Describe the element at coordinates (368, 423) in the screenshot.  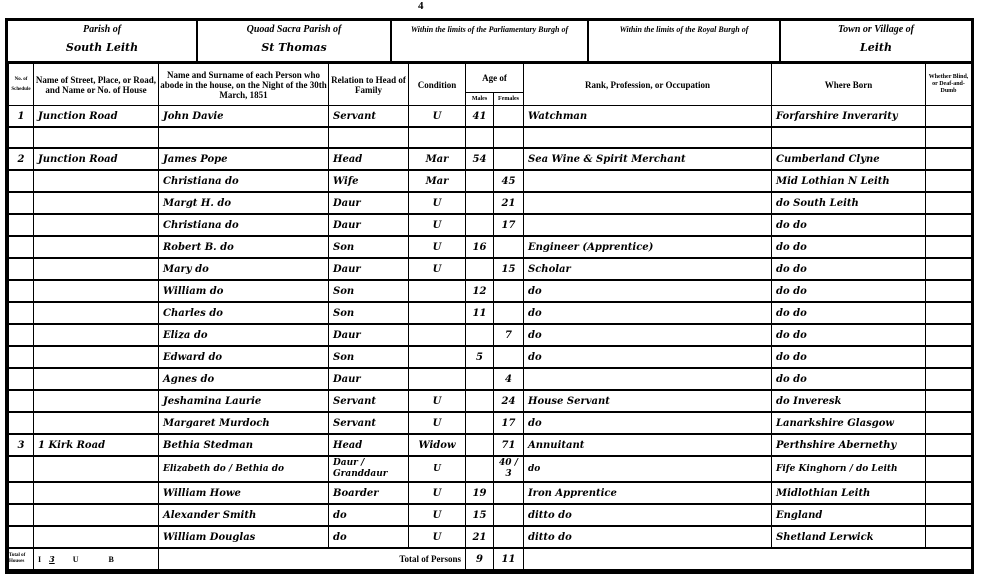
I see `relation: Servant` at that location.